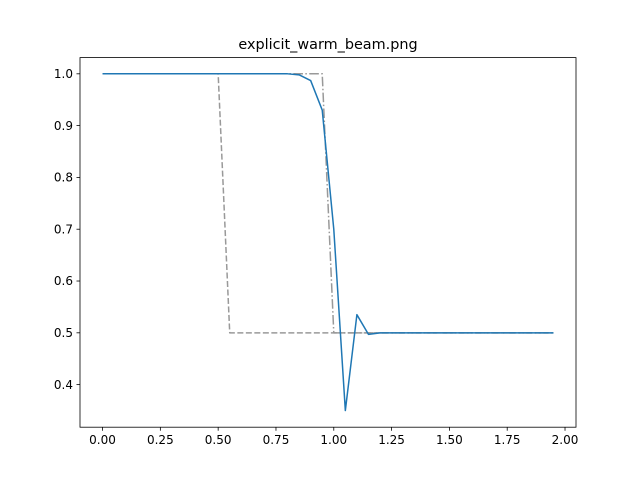  Describe the element at coordinates (63, 385) in the screenshot. I see `y-tick-label: 0.4` at that location.